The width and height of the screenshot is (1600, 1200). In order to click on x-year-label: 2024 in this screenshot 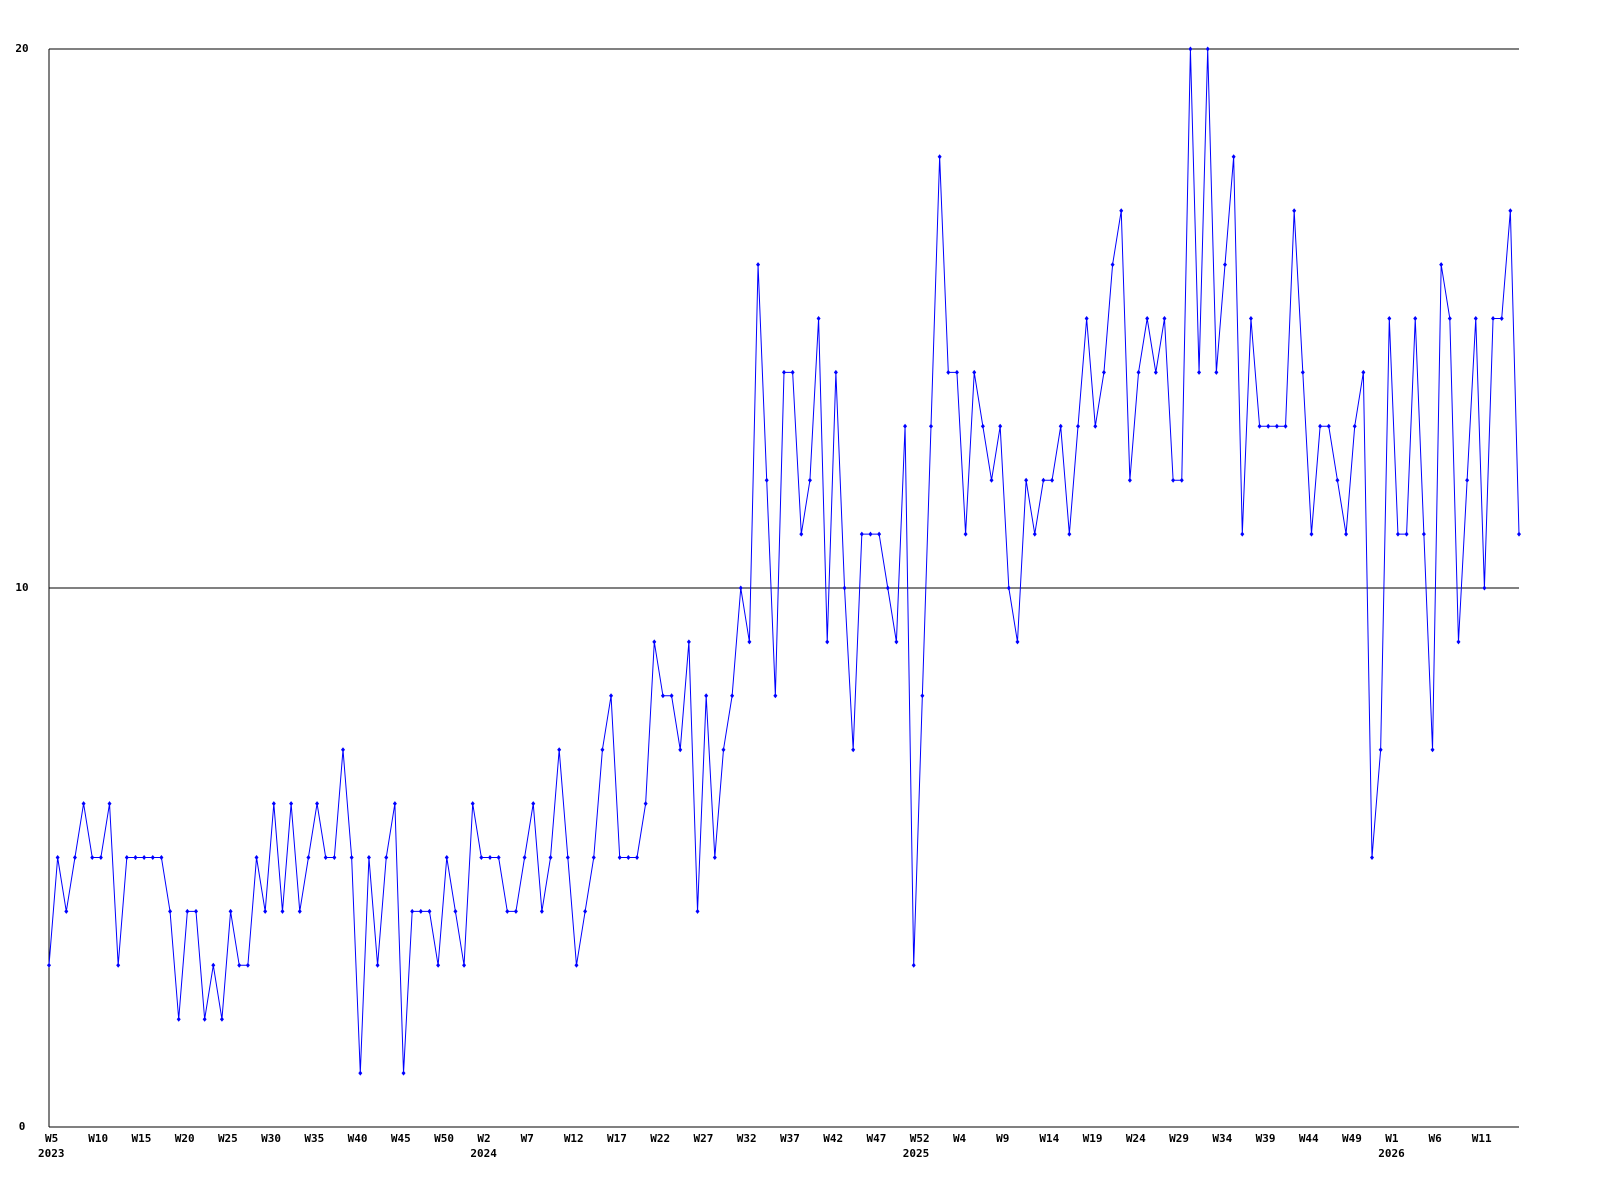, I will do `click(483, 1153)`.